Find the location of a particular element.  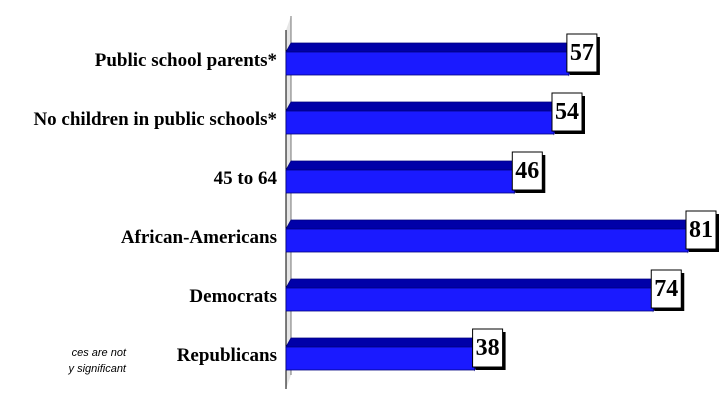

footnote-line-2: y significant is located at coordinates (97, 369).